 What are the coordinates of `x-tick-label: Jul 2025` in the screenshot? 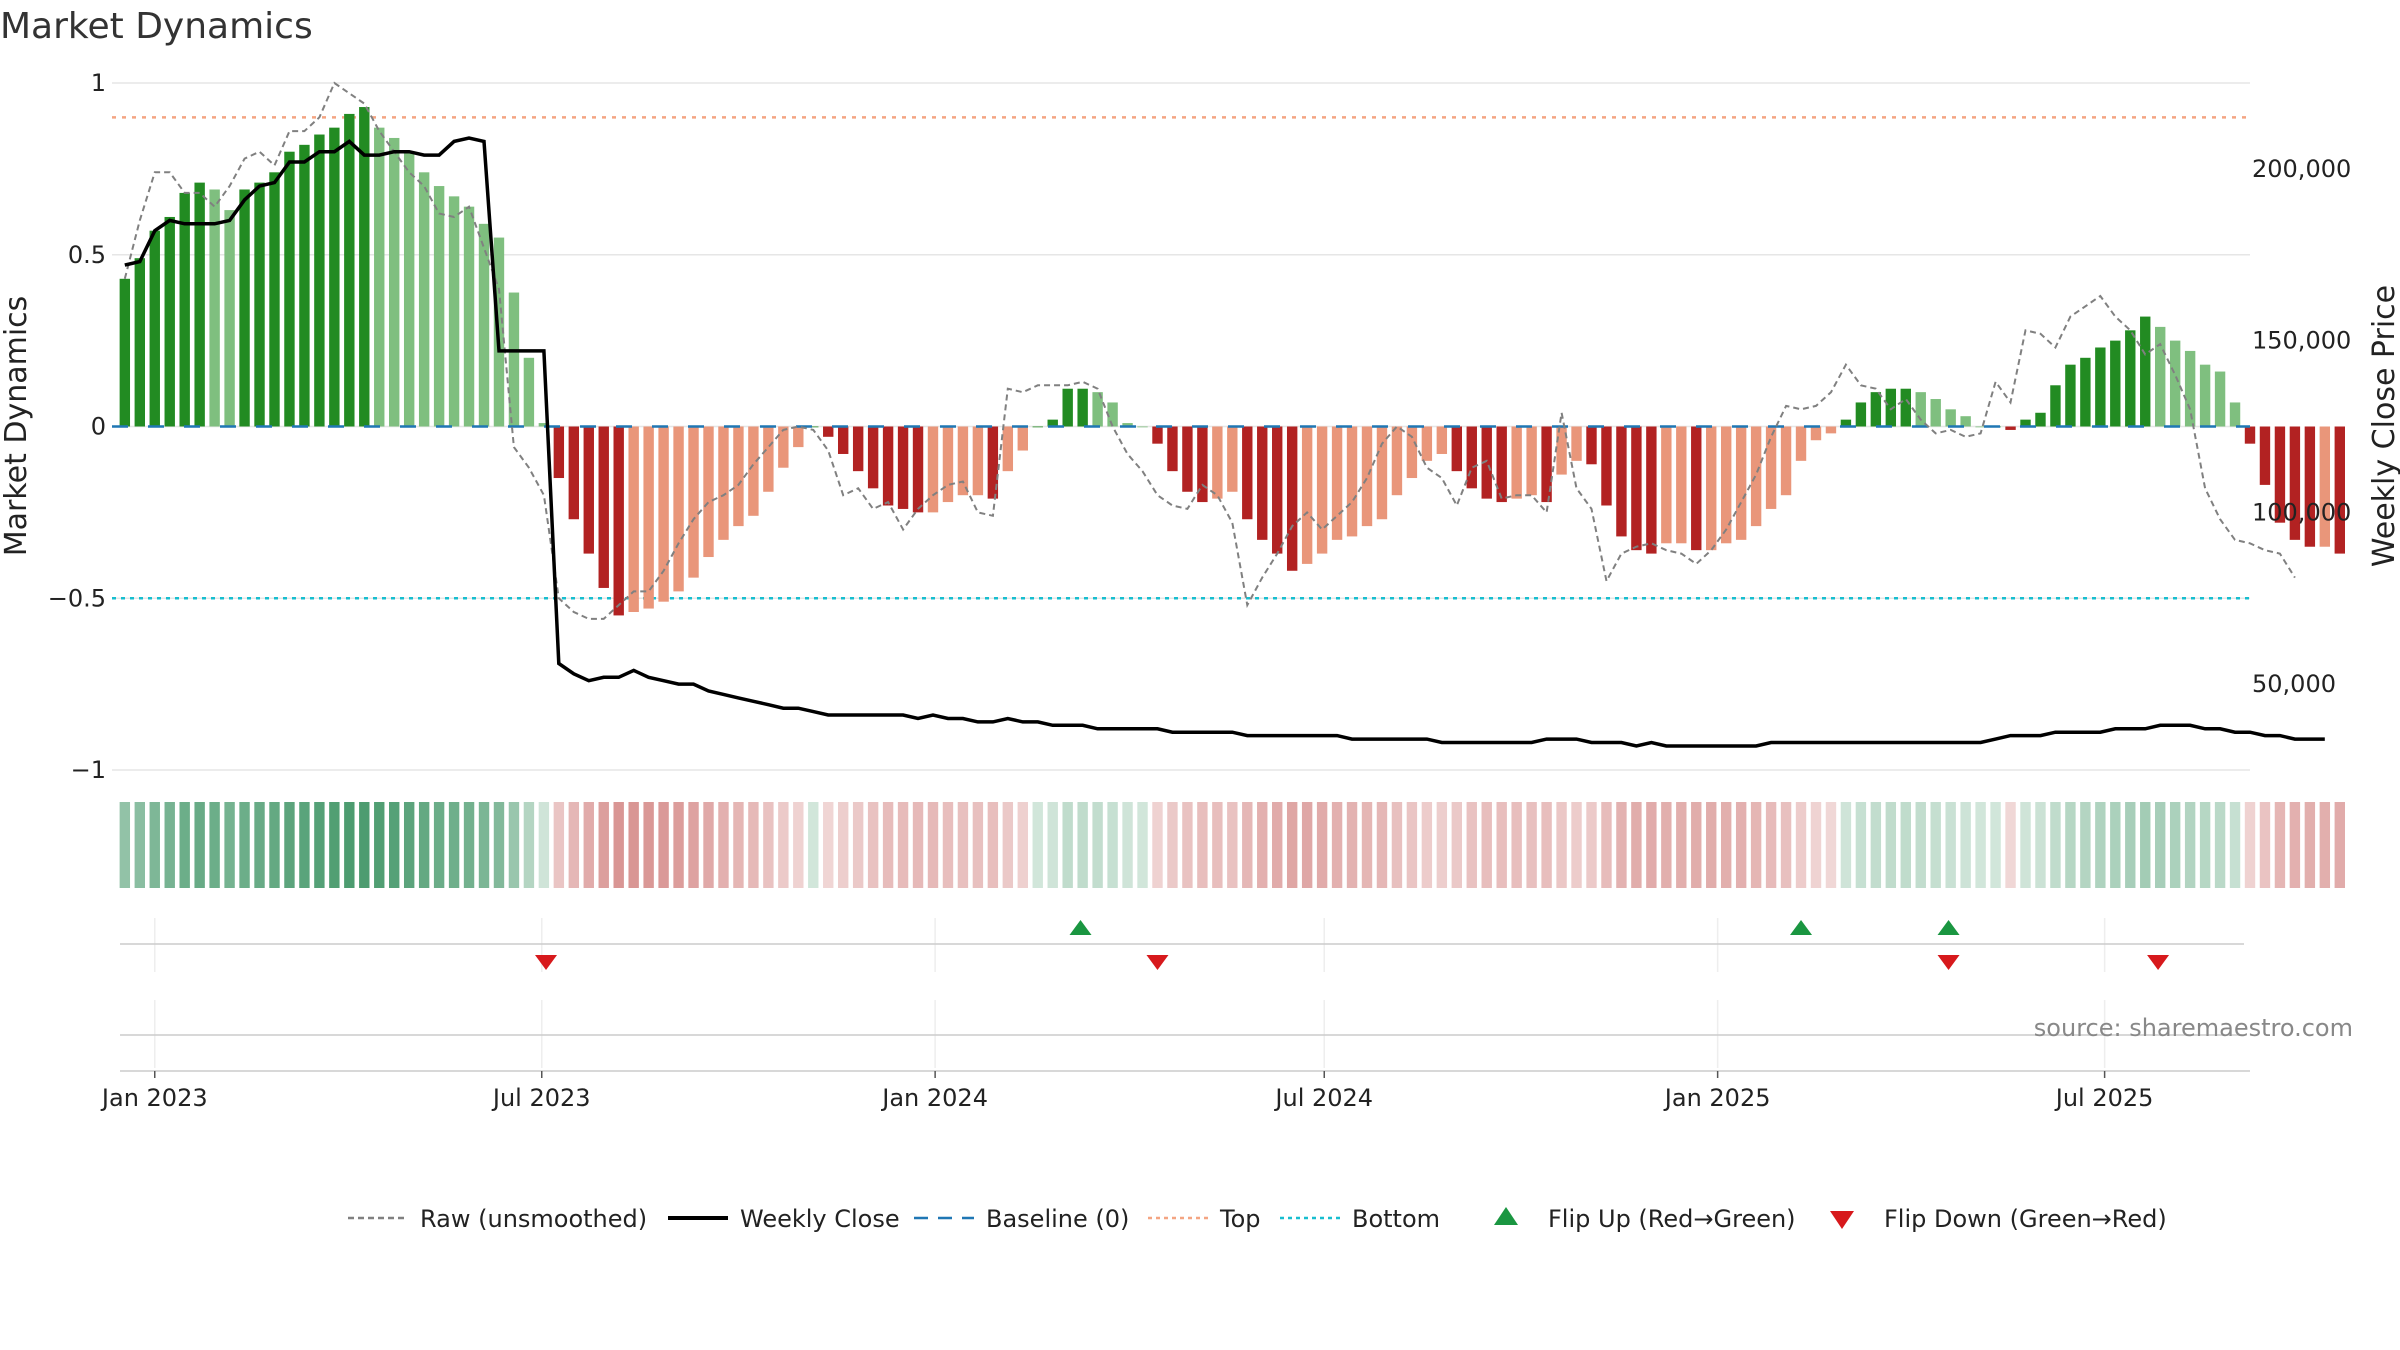 It's located at (2104, 1098).